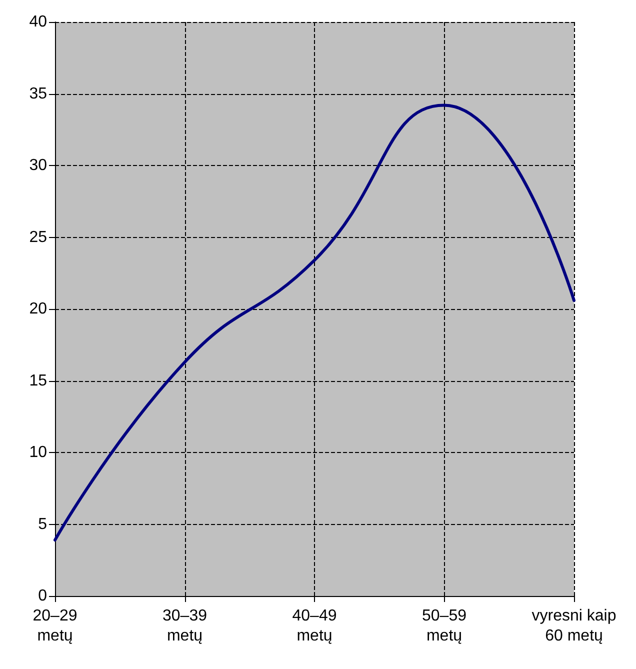  What do you see at coordinates (444, 626) in the screenshot?
I see `x-tick-label: 50–59 metų` at bounding box center [444, 626].